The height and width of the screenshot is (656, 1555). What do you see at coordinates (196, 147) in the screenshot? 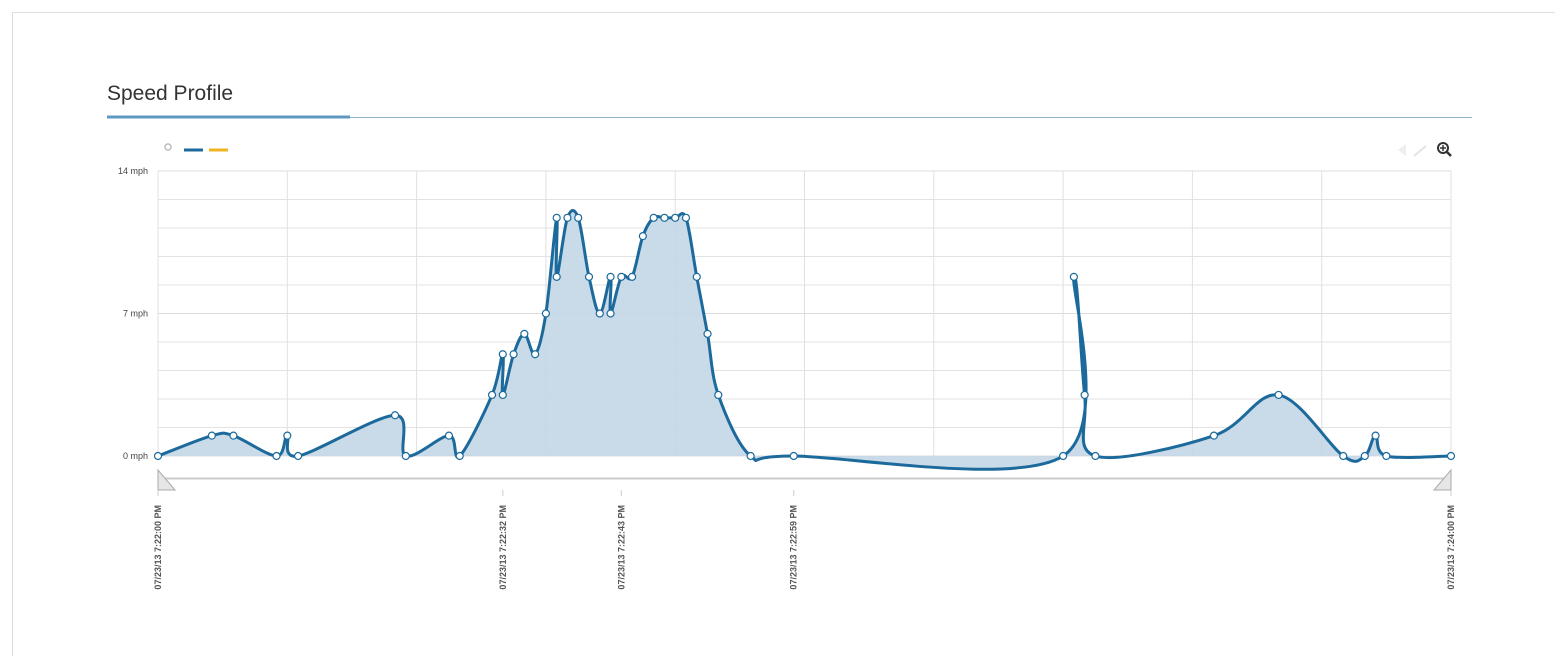
I see `legend` at bounding box center [196, 147].